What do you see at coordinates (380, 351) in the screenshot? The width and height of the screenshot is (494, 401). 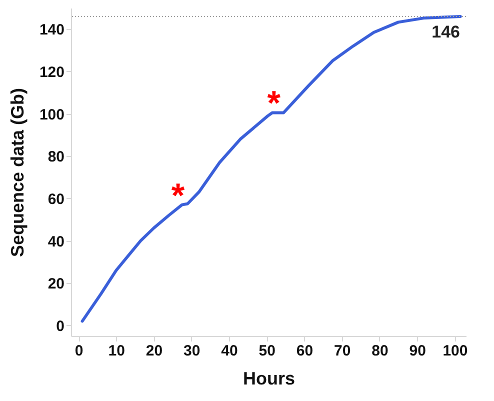 I see `x-tick-label: 80` at bounding box center [380, 351].